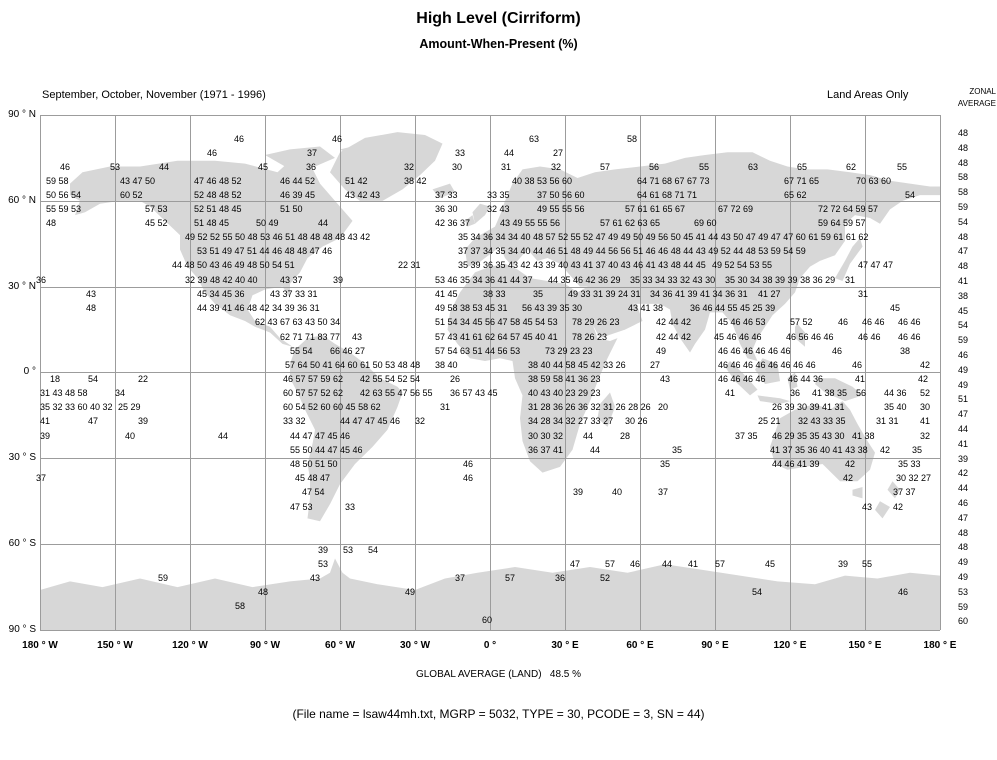 Image resolution: width=997 pixels, height=760 pixels. What do you see at coordinates (605, 167) in the screenshot?
I see `data-values-run: 57` at bounding box center [605, 167].